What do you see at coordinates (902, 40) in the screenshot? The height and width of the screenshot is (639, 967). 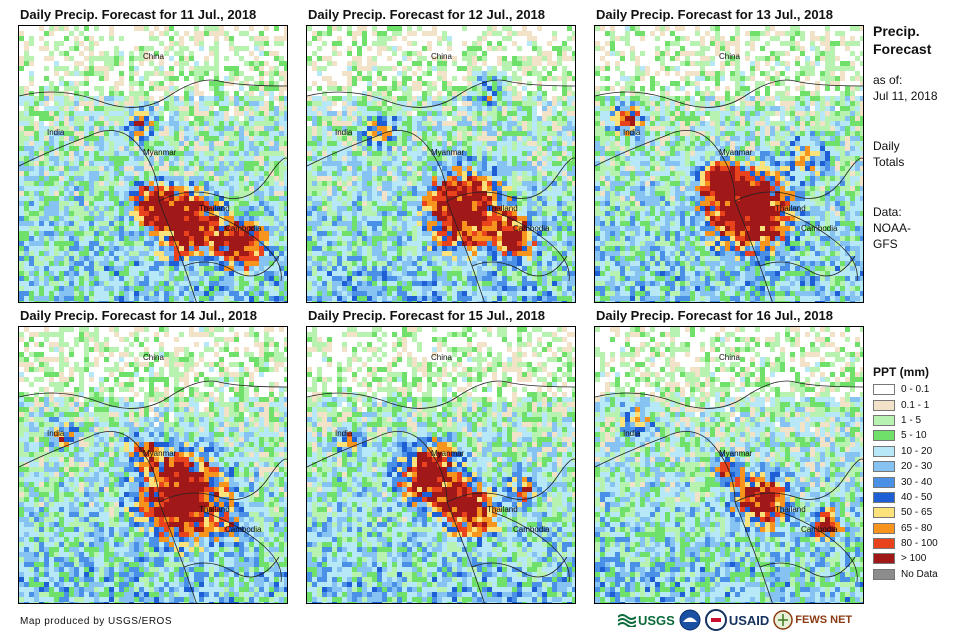 I see `side-title: Precip. Forecast` at bounding box center [902, 40].